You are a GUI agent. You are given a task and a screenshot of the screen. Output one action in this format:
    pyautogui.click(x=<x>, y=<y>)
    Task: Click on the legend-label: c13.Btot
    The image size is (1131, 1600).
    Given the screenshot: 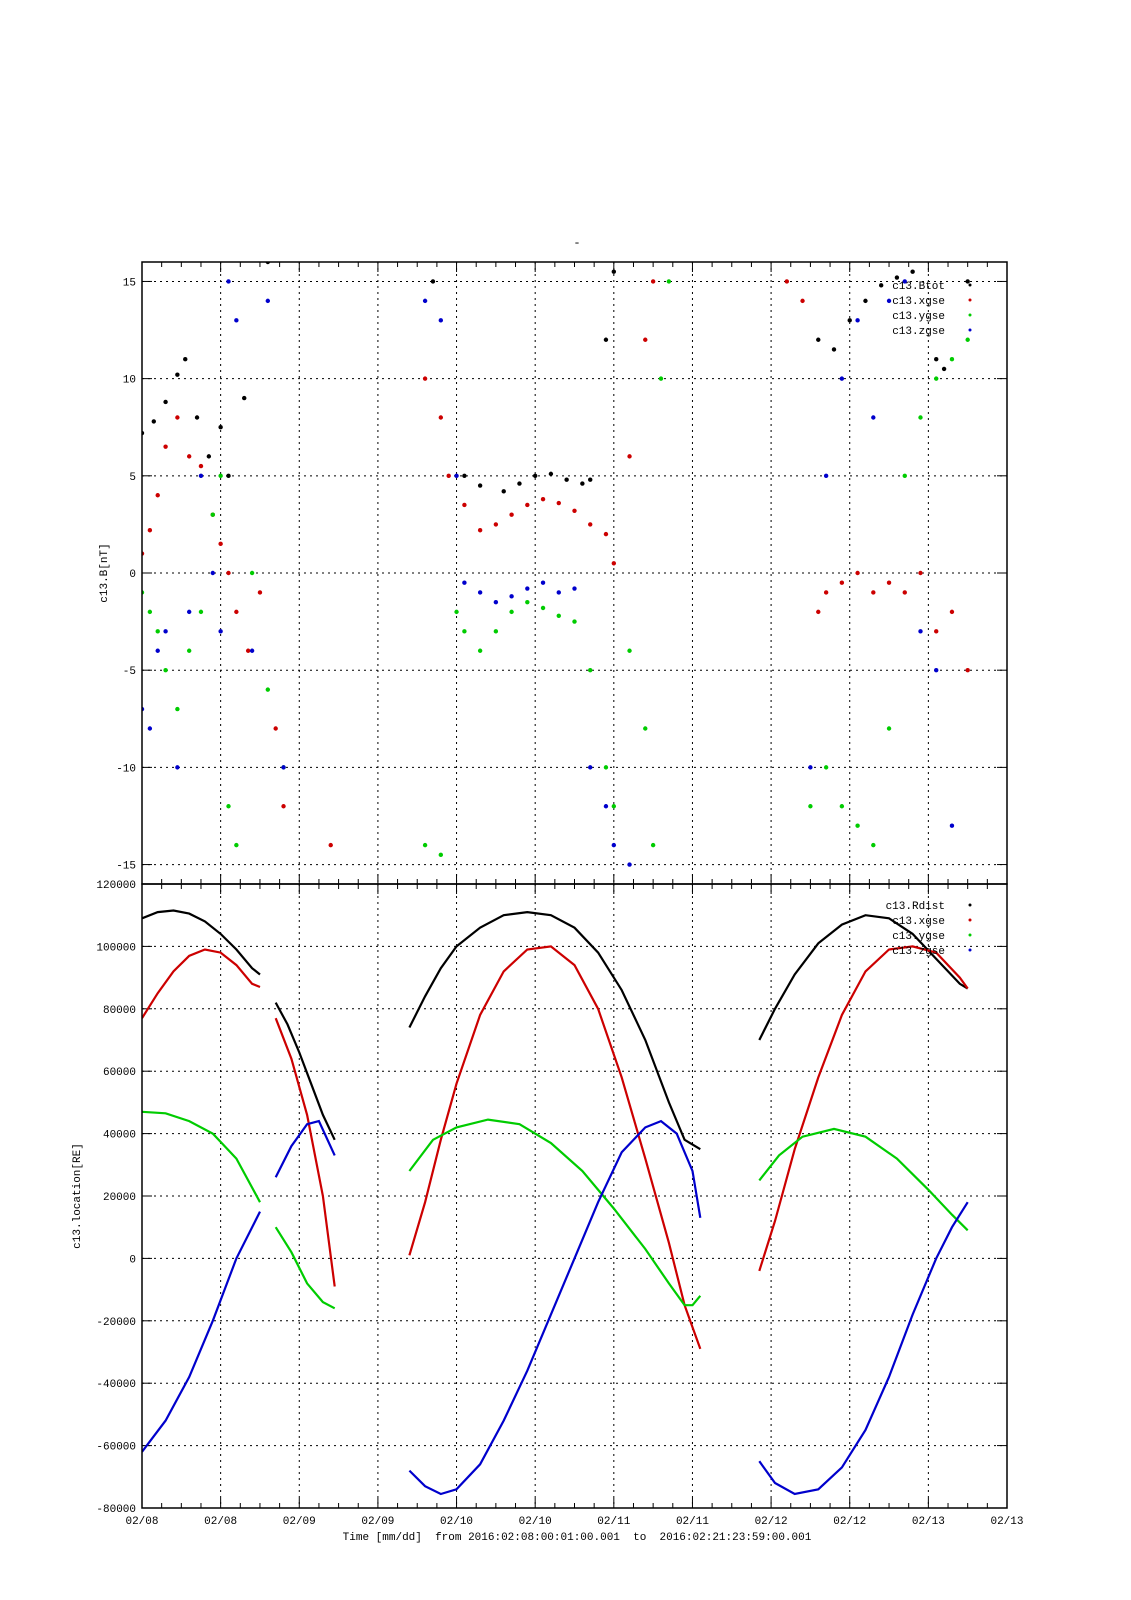 What is the action you would take?
    pyautogui.click(x=918, y=287)
    